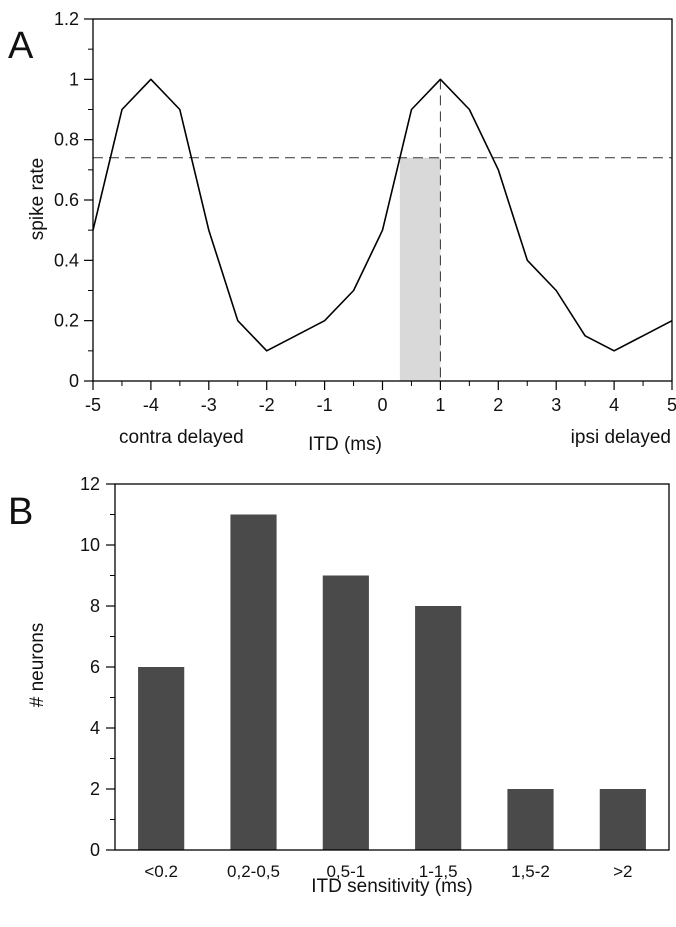 The image size is (676, 927). What do you see at coordinates (438, 871) in the screenshot?
I see `x-tick-label: 1-1,5` at bounding box center [438, 871].